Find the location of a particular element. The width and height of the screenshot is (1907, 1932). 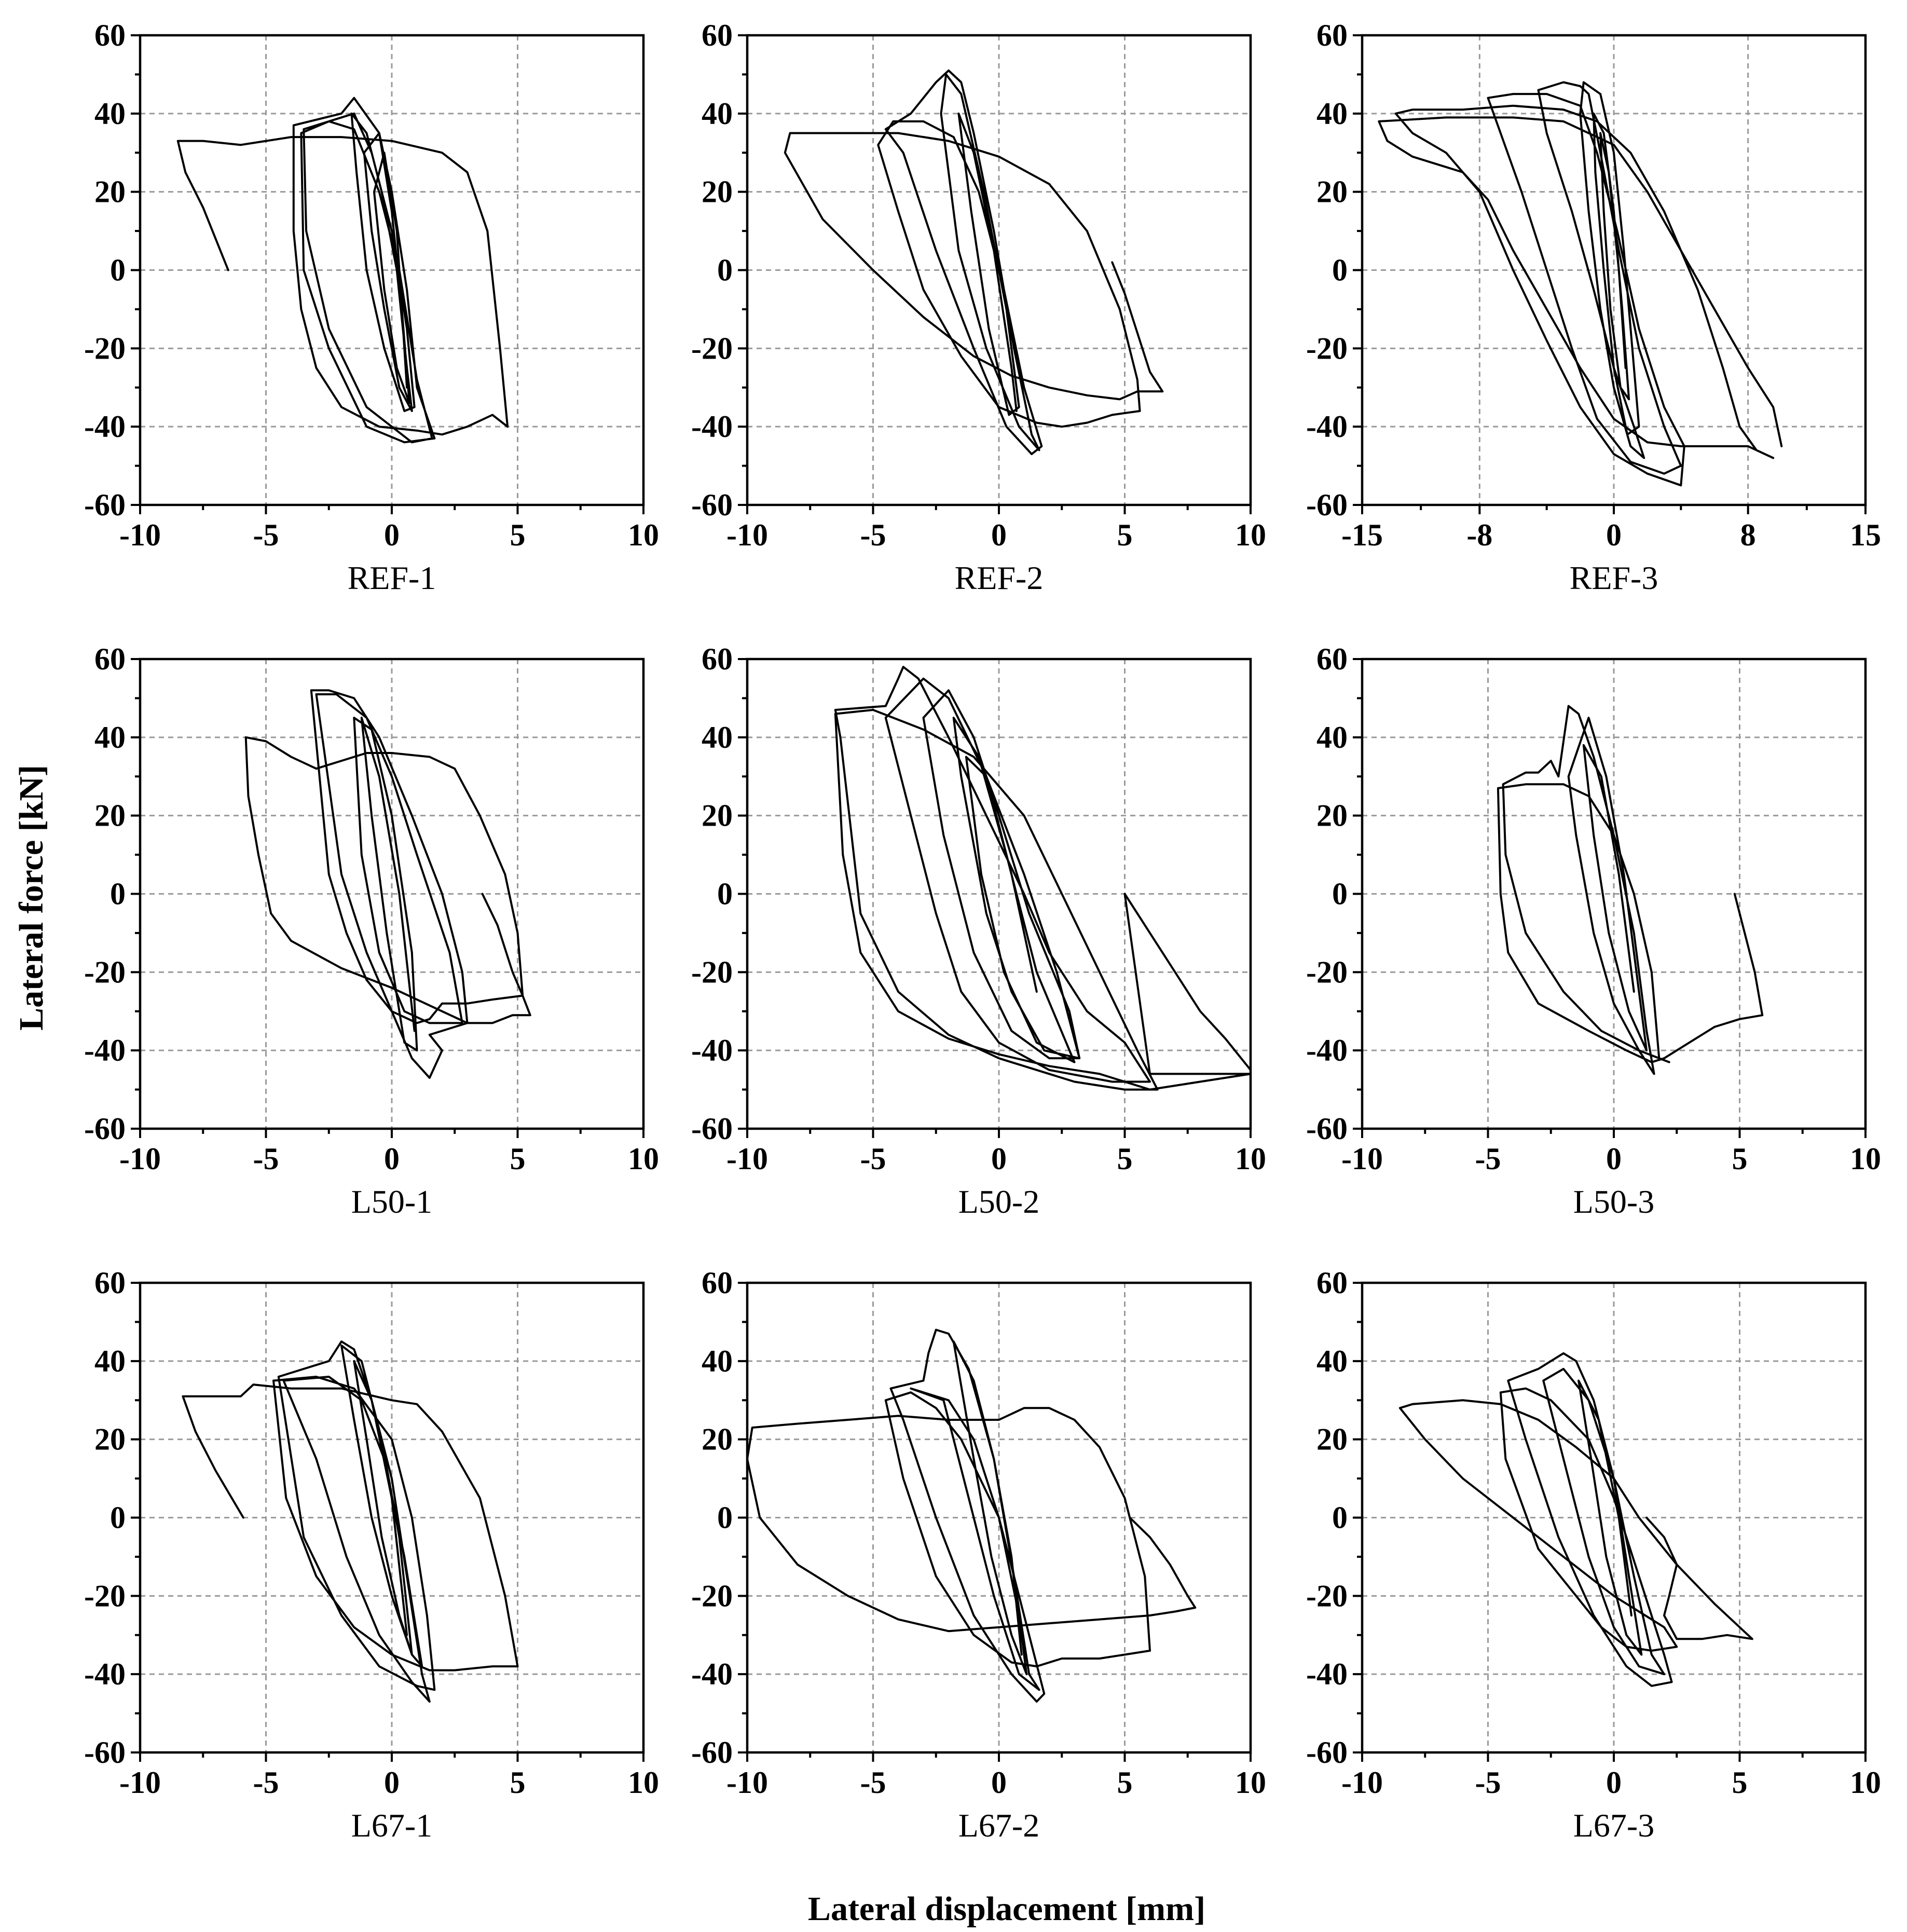

panel-ref-1: -10 -5 0 5 10 -60 -40 -20 0 20 40 60 REF-1 is located at coordinates (371, 307).